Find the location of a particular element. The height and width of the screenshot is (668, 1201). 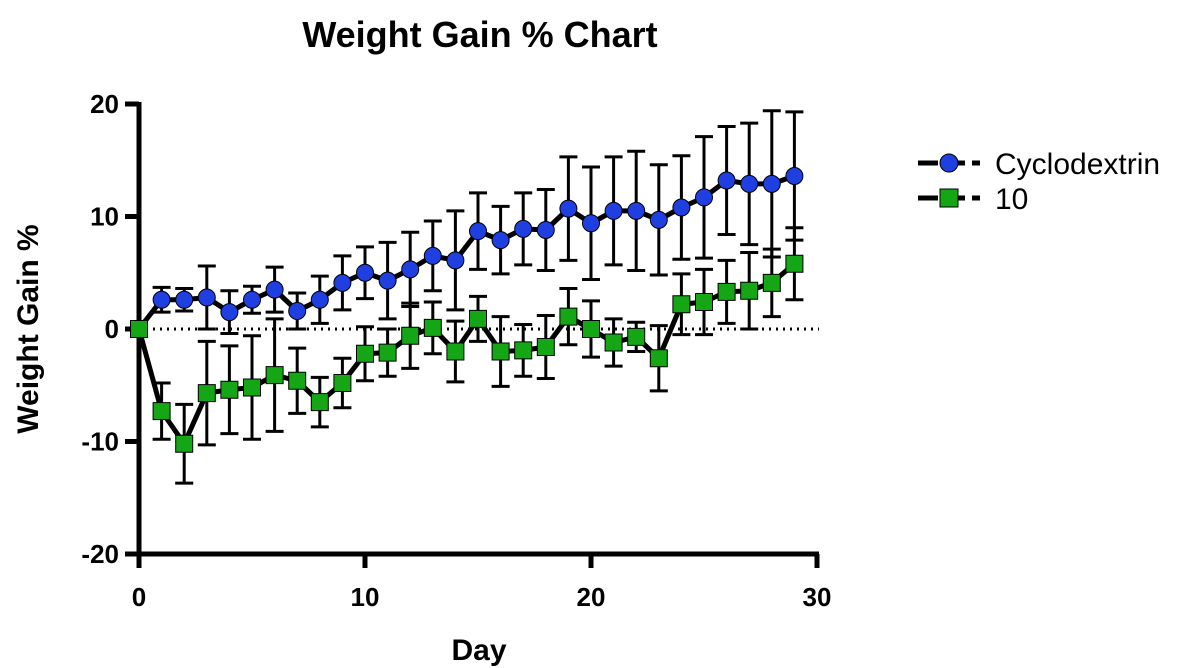

x-tick-label: 10 is located at coordinates (365, 597).